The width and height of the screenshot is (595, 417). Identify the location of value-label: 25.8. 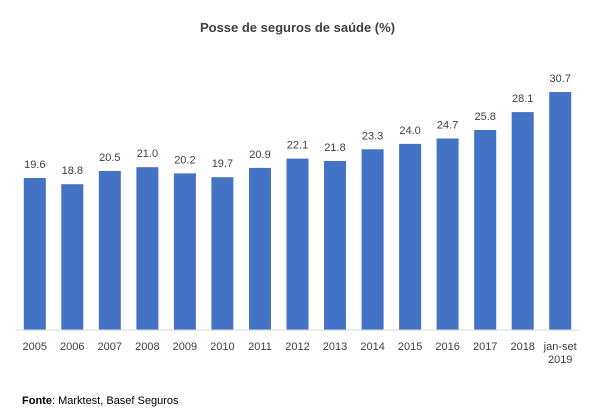
(484, 117).